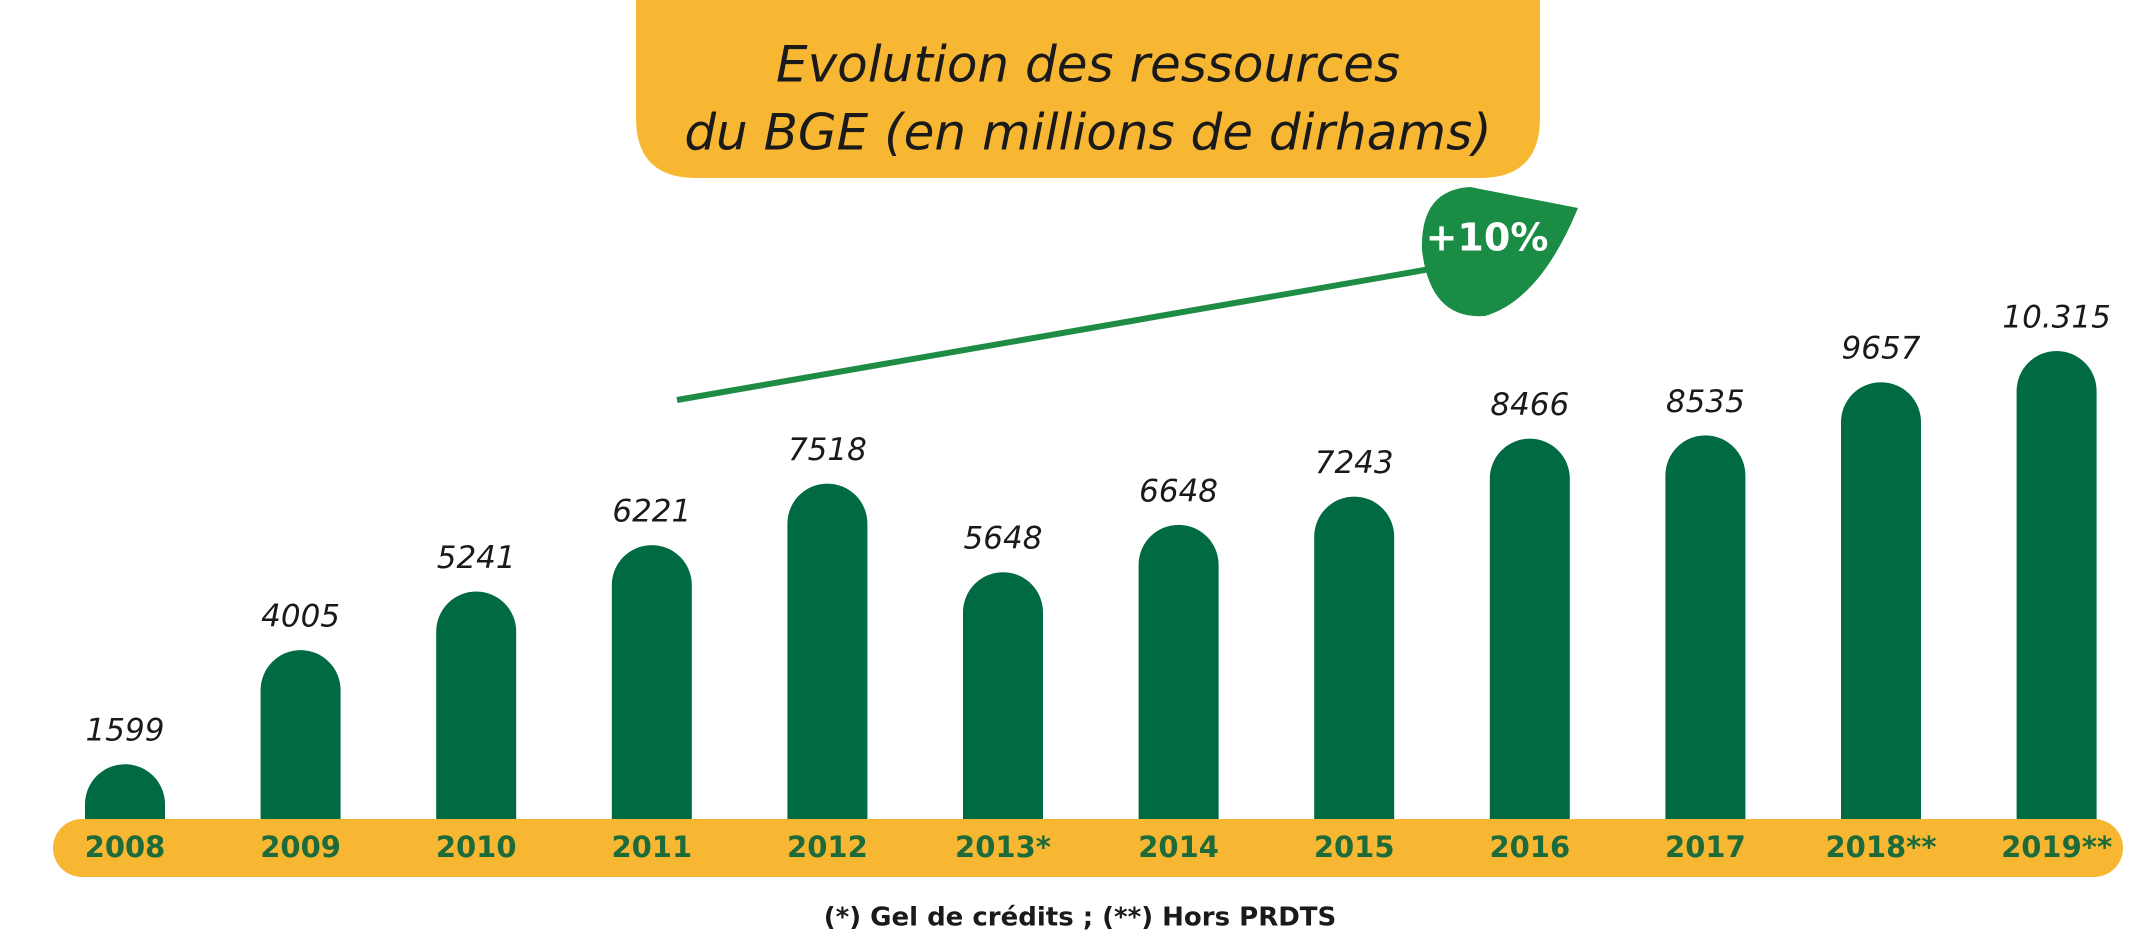 This screenshot has height=942, width=2148. Describe the element at coordinates (1088, 848) in the screenshot. I see `category-strip` at that location.